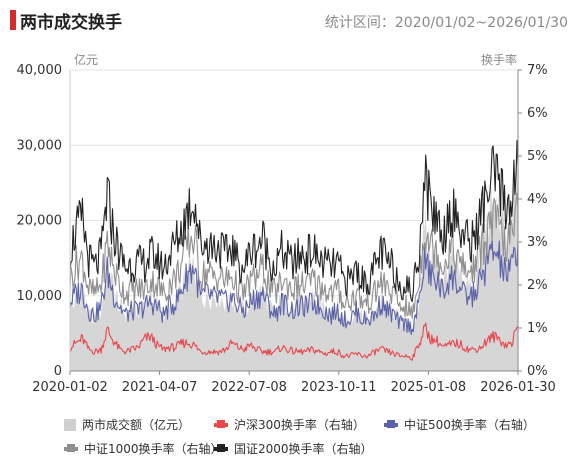 This screenshot has height=468, width=578. What do you see at coordinates (70, 387) in the screenshot?
I see `x-tick-label: 2020-01-02` at bounding box center [70, 387].